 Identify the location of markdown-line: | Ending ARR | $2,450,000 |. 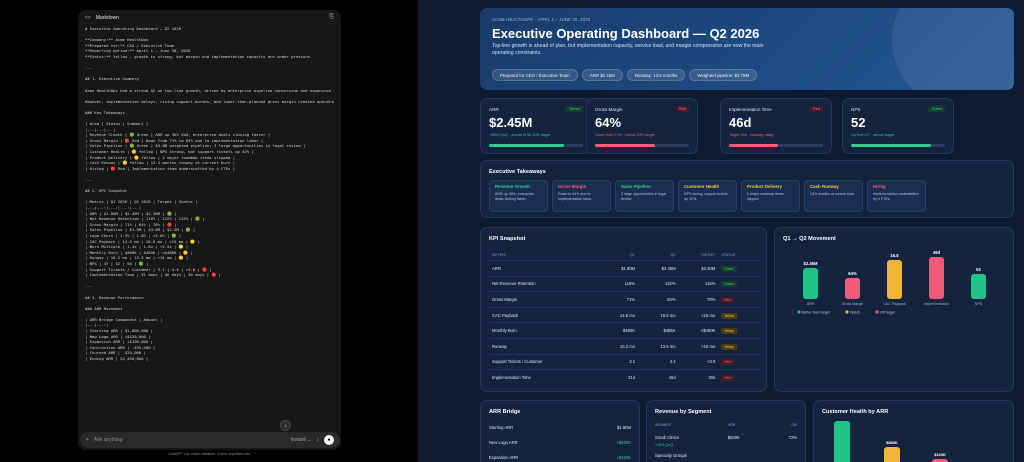
(117, 359).